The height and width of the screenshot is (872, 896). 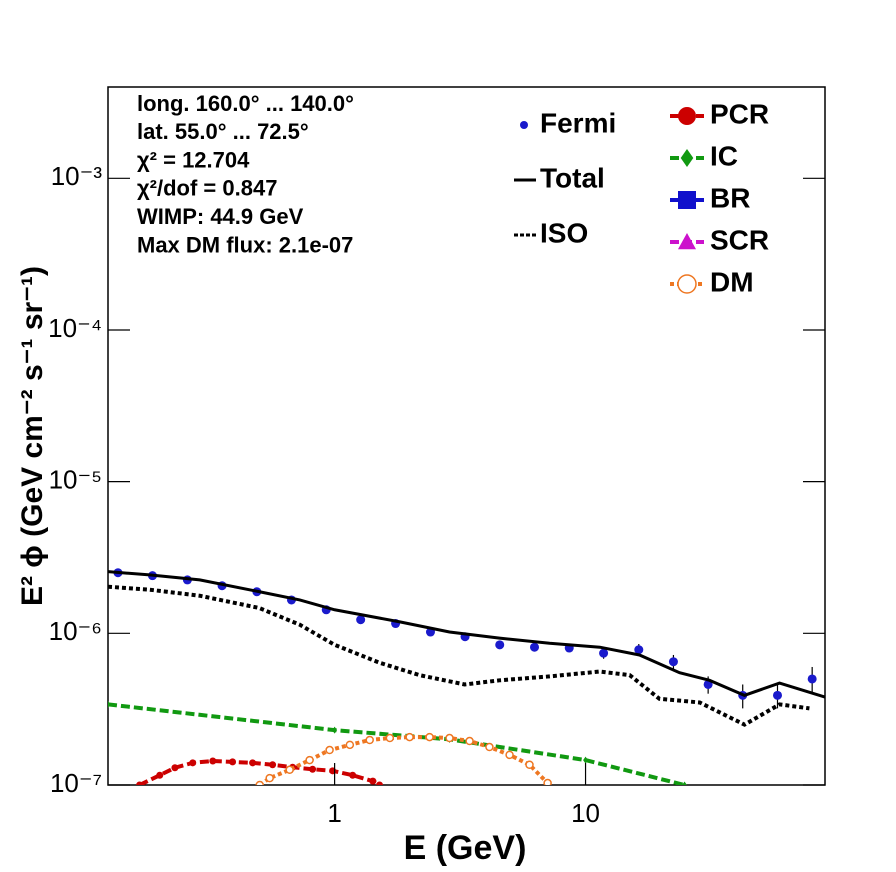 I want to click on x-tick-label: 1, so click(x=334, y=813).